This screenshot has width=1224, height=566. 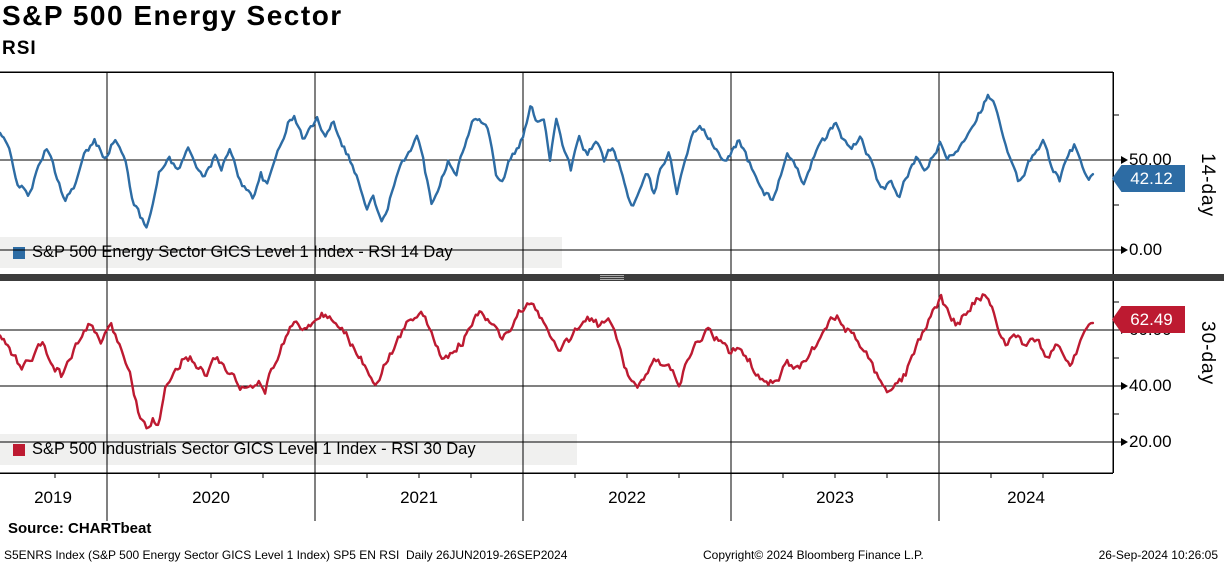 I want to click on year-label-2022: 2022, so click(x=627, y=497).